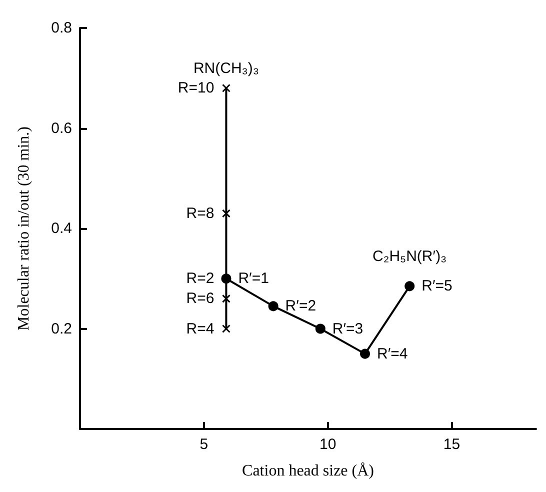 The image size is (546, 492). What do you see at coordinates (437, 286) in the screenshot?
I see `annotation: R′=5` at bounding box center [437, 286].